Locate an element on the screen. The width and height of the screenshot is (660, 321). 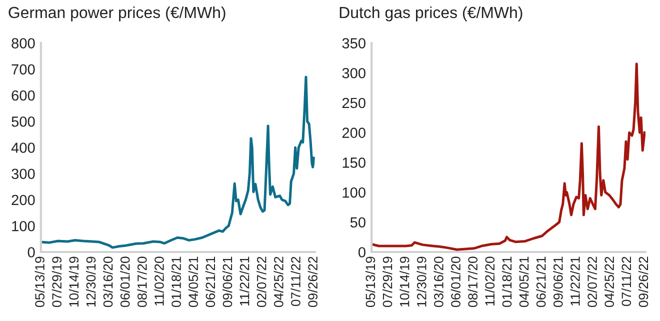
y-tick-label: 250 is located at coordinates (354, 103).